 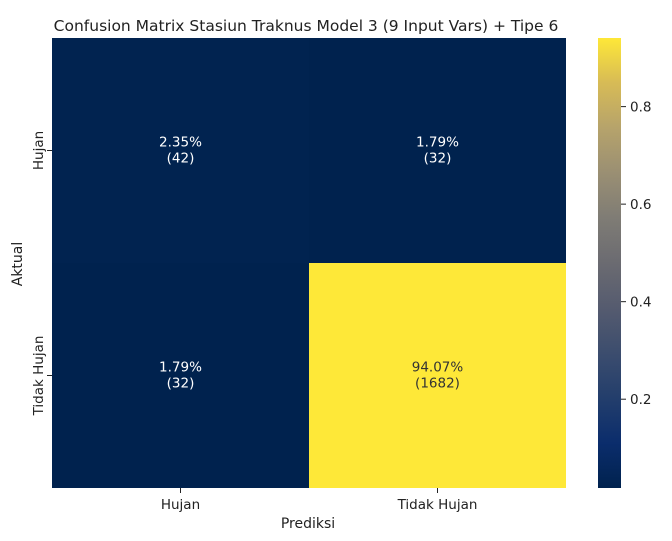 What do you see at coordinates (640, 400) in the screenshot?
I see `colorbar-tick-label: 0.2` at bounding box center [640, 400].